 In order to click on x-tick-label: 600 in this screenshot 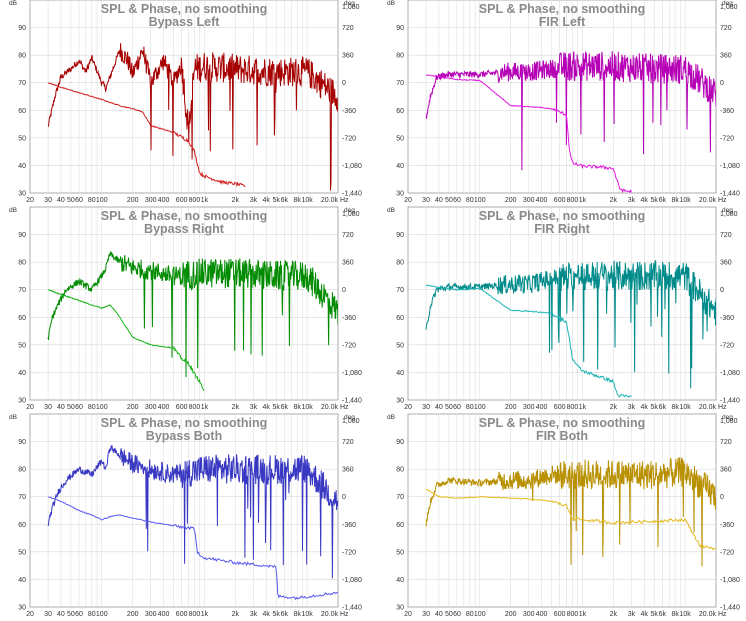, I will do `click(560, 200)`.